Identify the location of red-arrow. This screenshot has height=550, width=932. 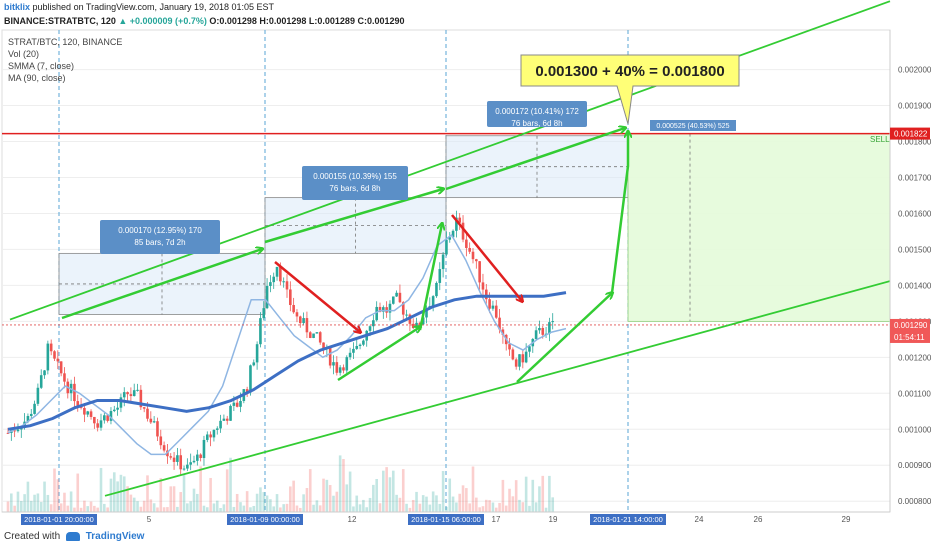
(486, 257).